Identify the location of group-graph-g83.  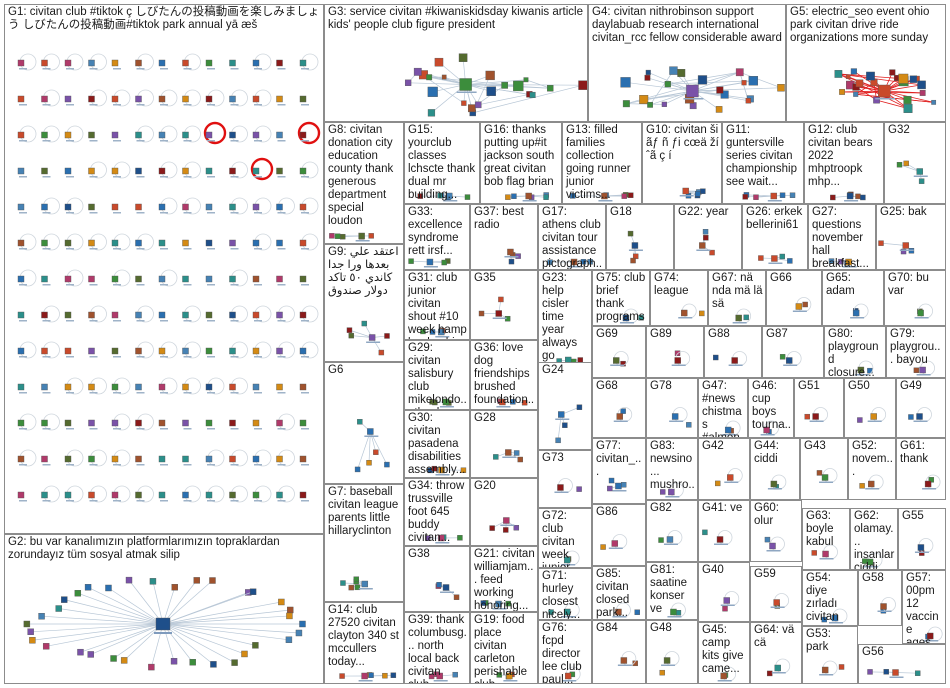
(671, 490).